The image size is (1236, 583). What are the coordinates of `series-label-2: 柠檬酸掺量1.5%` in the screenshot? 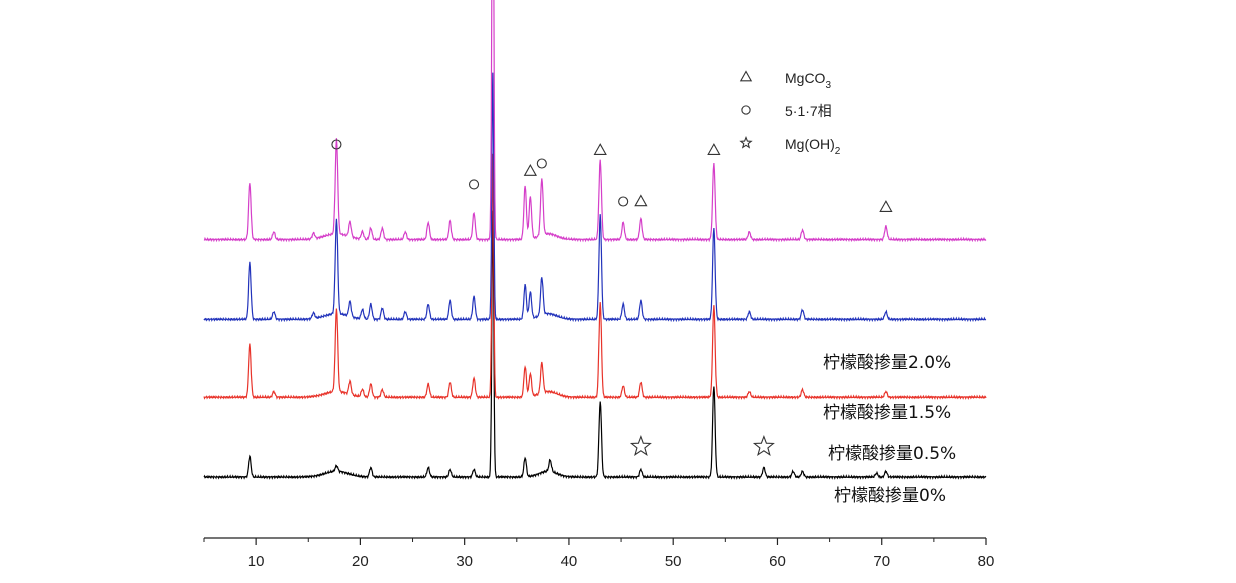 It's located at (887, 413).